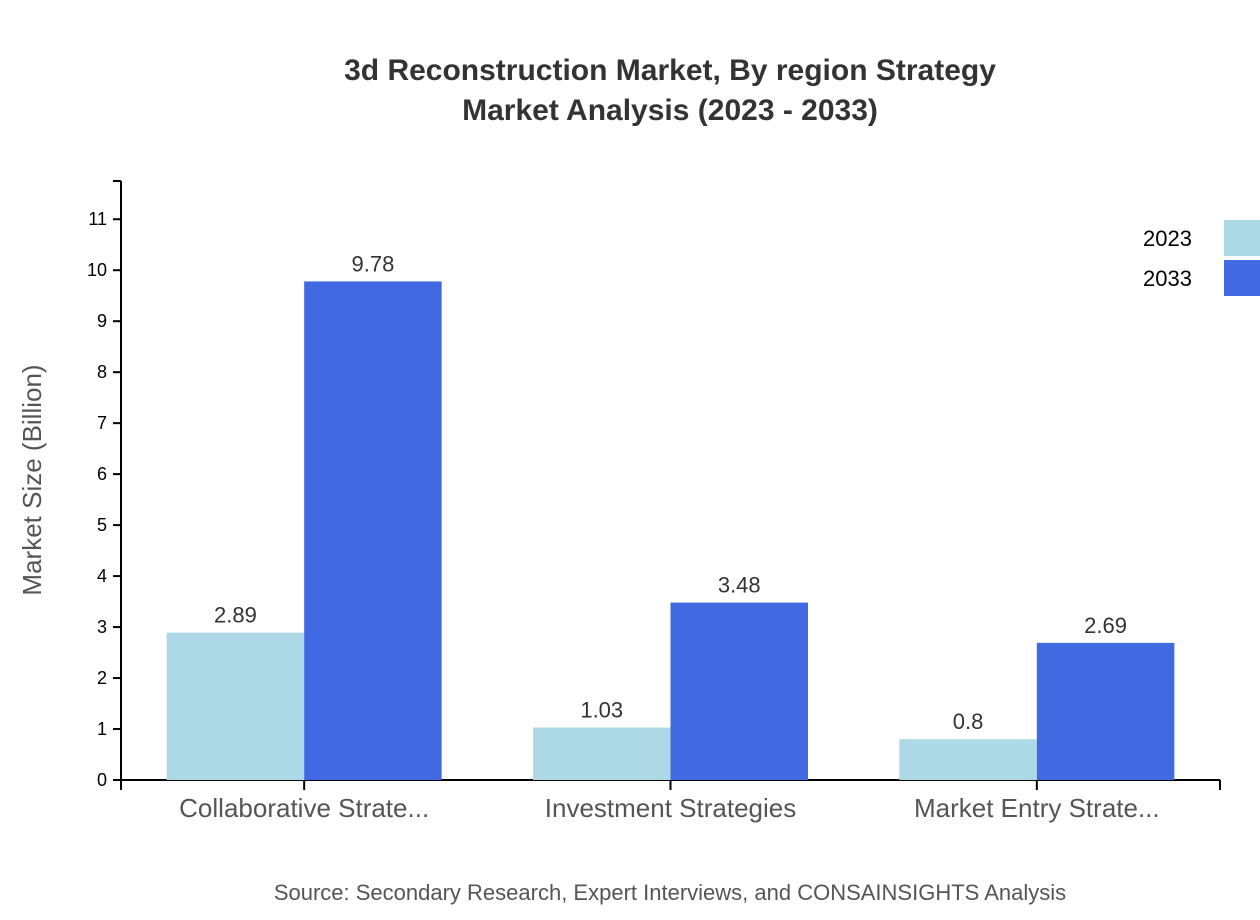 This screenshot has width=1260, height=920. What do you see at coordinates (102, 525) in the screenshot?
I see `y-tick-label: 5` at bounding box center [102, 525].